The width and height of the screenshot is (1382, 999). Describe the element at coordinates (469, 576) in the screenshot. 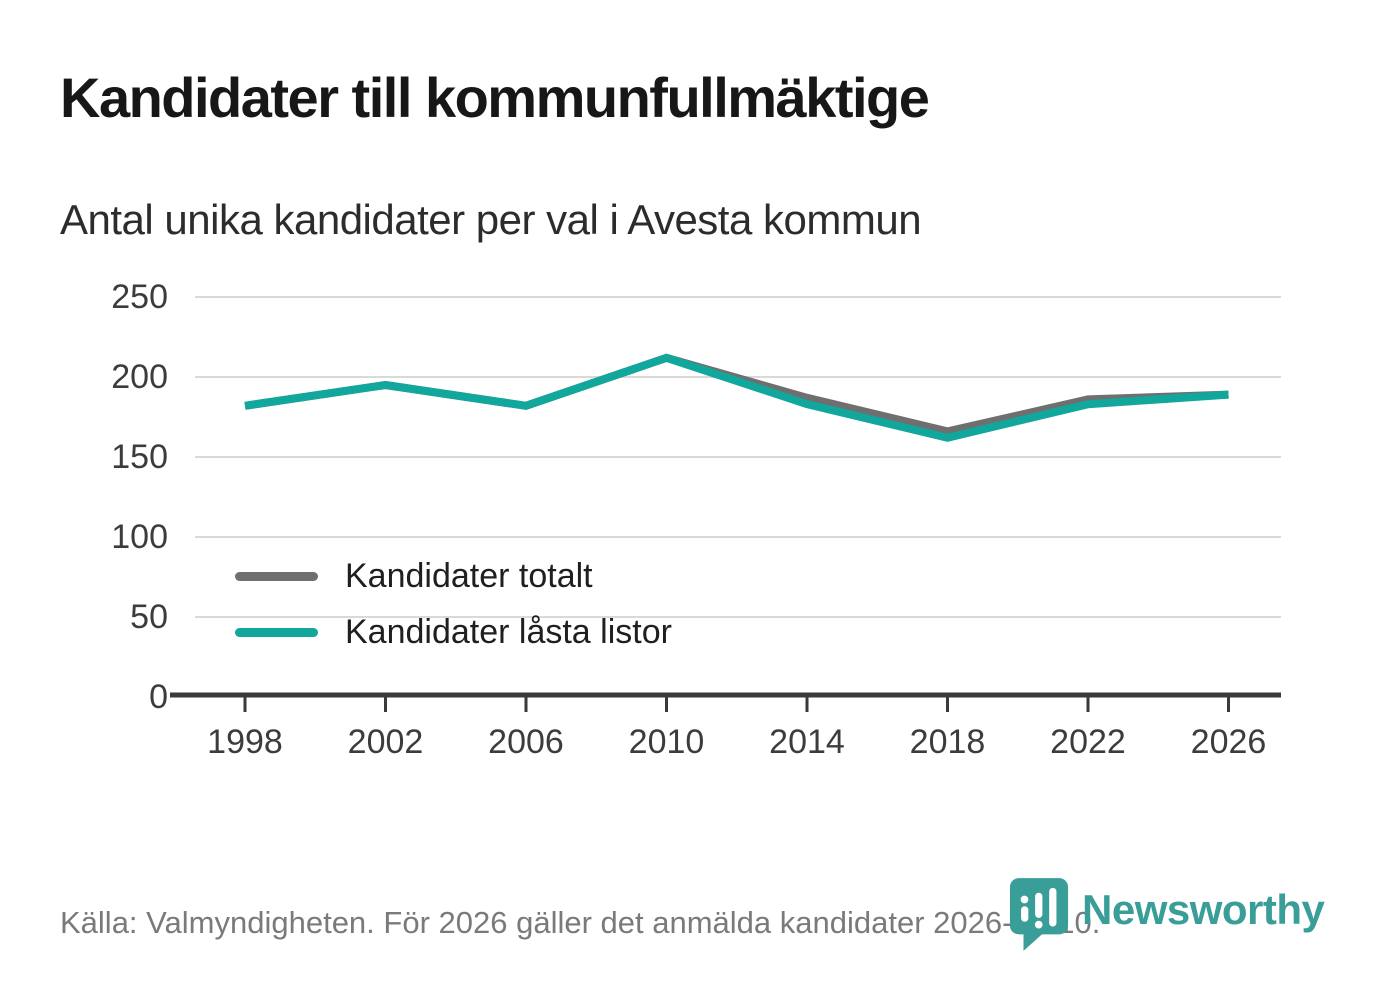

I see `legend-label: Kandidater totalt` at that location.